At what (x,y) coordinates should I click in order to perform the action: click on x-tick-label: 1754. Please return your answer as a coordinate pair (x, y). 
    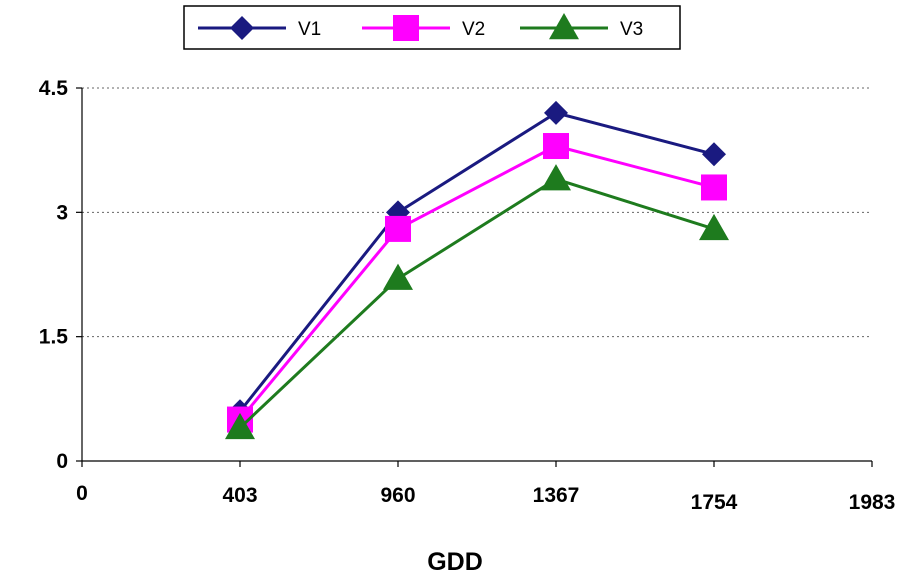
    Looking at the image, I should click on (714, 502).